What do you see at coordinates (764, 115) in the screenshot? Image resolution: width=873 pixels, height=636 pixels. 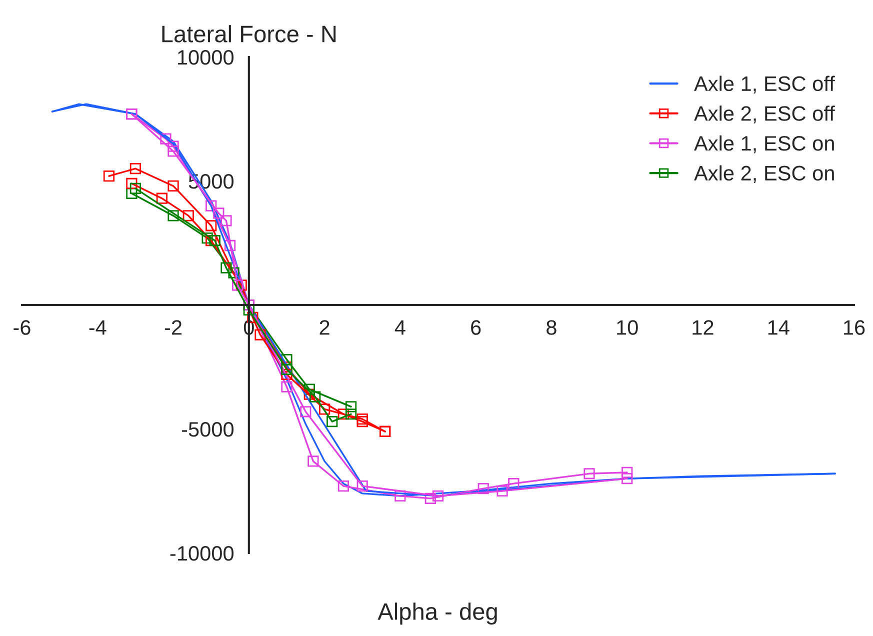 I see `legend-label: Axle 2, ESC off` at bounding box center [764, 115].